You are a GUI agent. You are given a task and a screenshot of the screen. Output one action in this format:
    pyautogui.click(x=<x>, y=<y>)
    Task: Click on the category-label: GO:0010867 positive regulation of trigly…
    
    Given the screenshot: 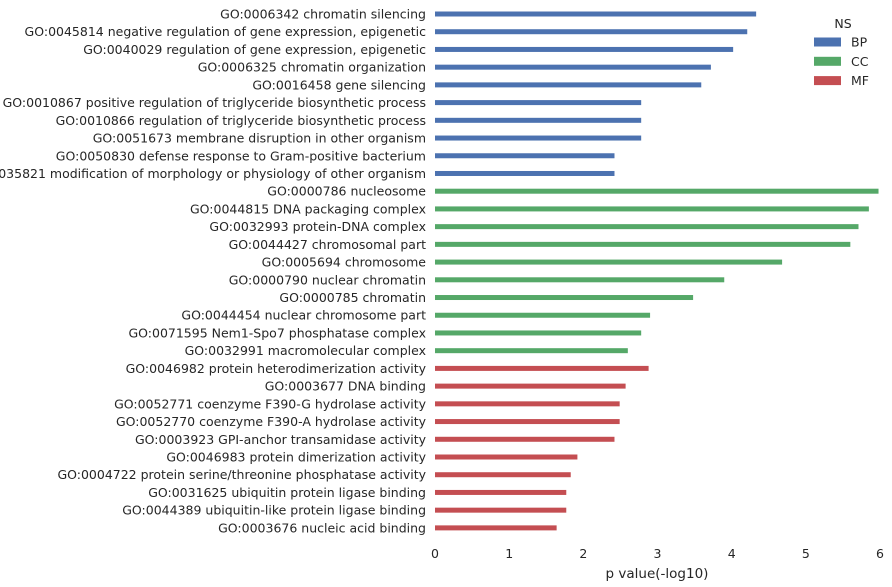 What is the action you would take?
    pyautogui.click(x=214, y=102)
    